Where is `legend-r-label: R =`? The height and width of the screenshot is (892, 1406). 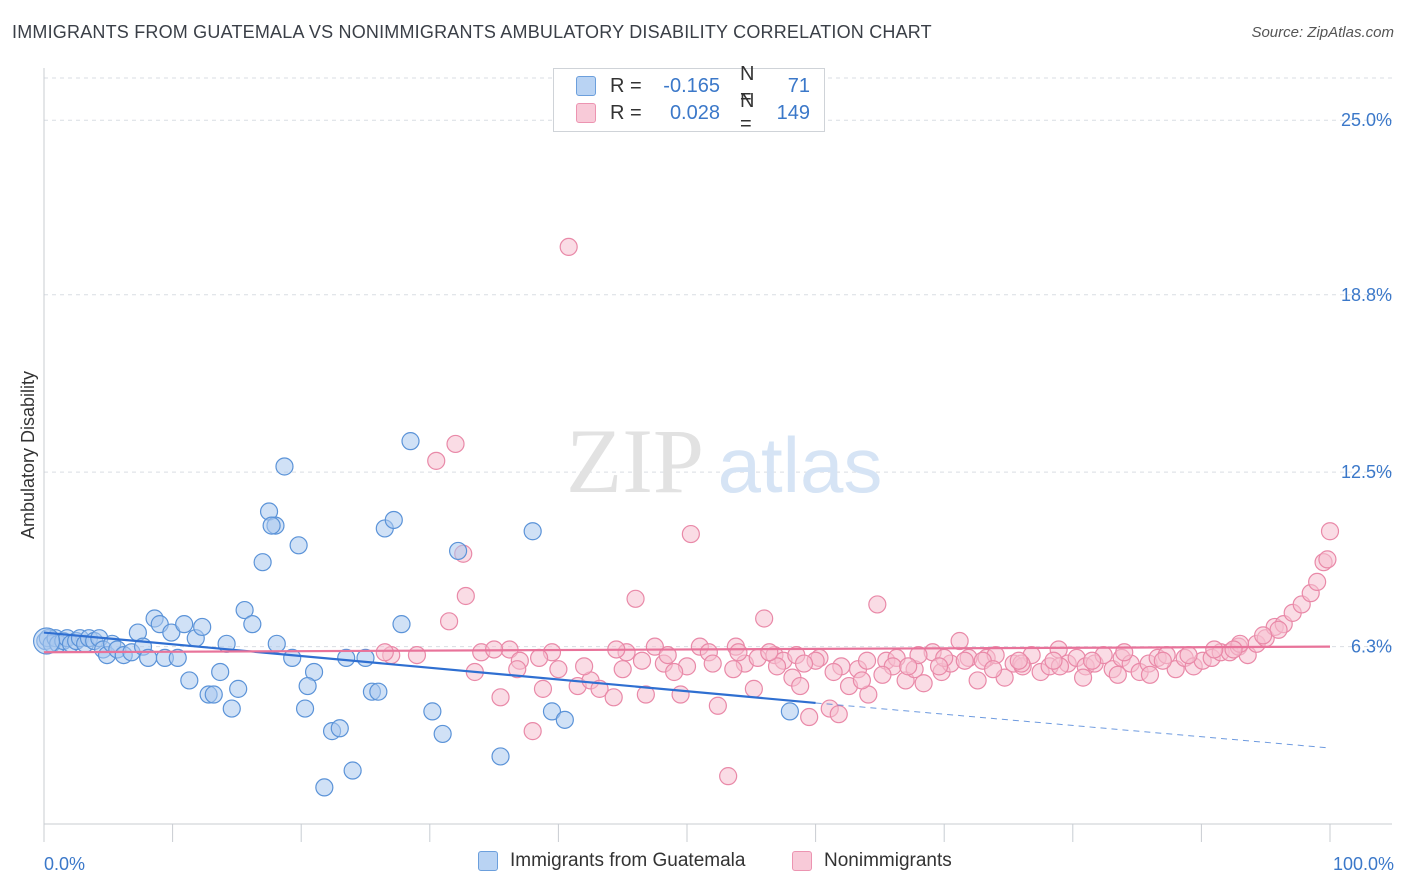 legend-r-label: R = is located at coordinates (626, 112).